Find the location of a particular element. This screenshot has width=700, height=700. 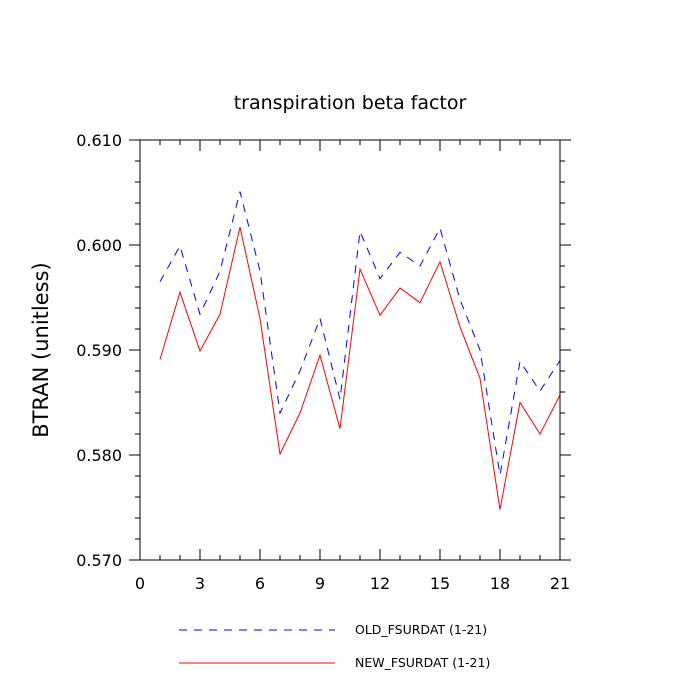

chart-title: transpiration beta factor is located at coordinates (350, 103).